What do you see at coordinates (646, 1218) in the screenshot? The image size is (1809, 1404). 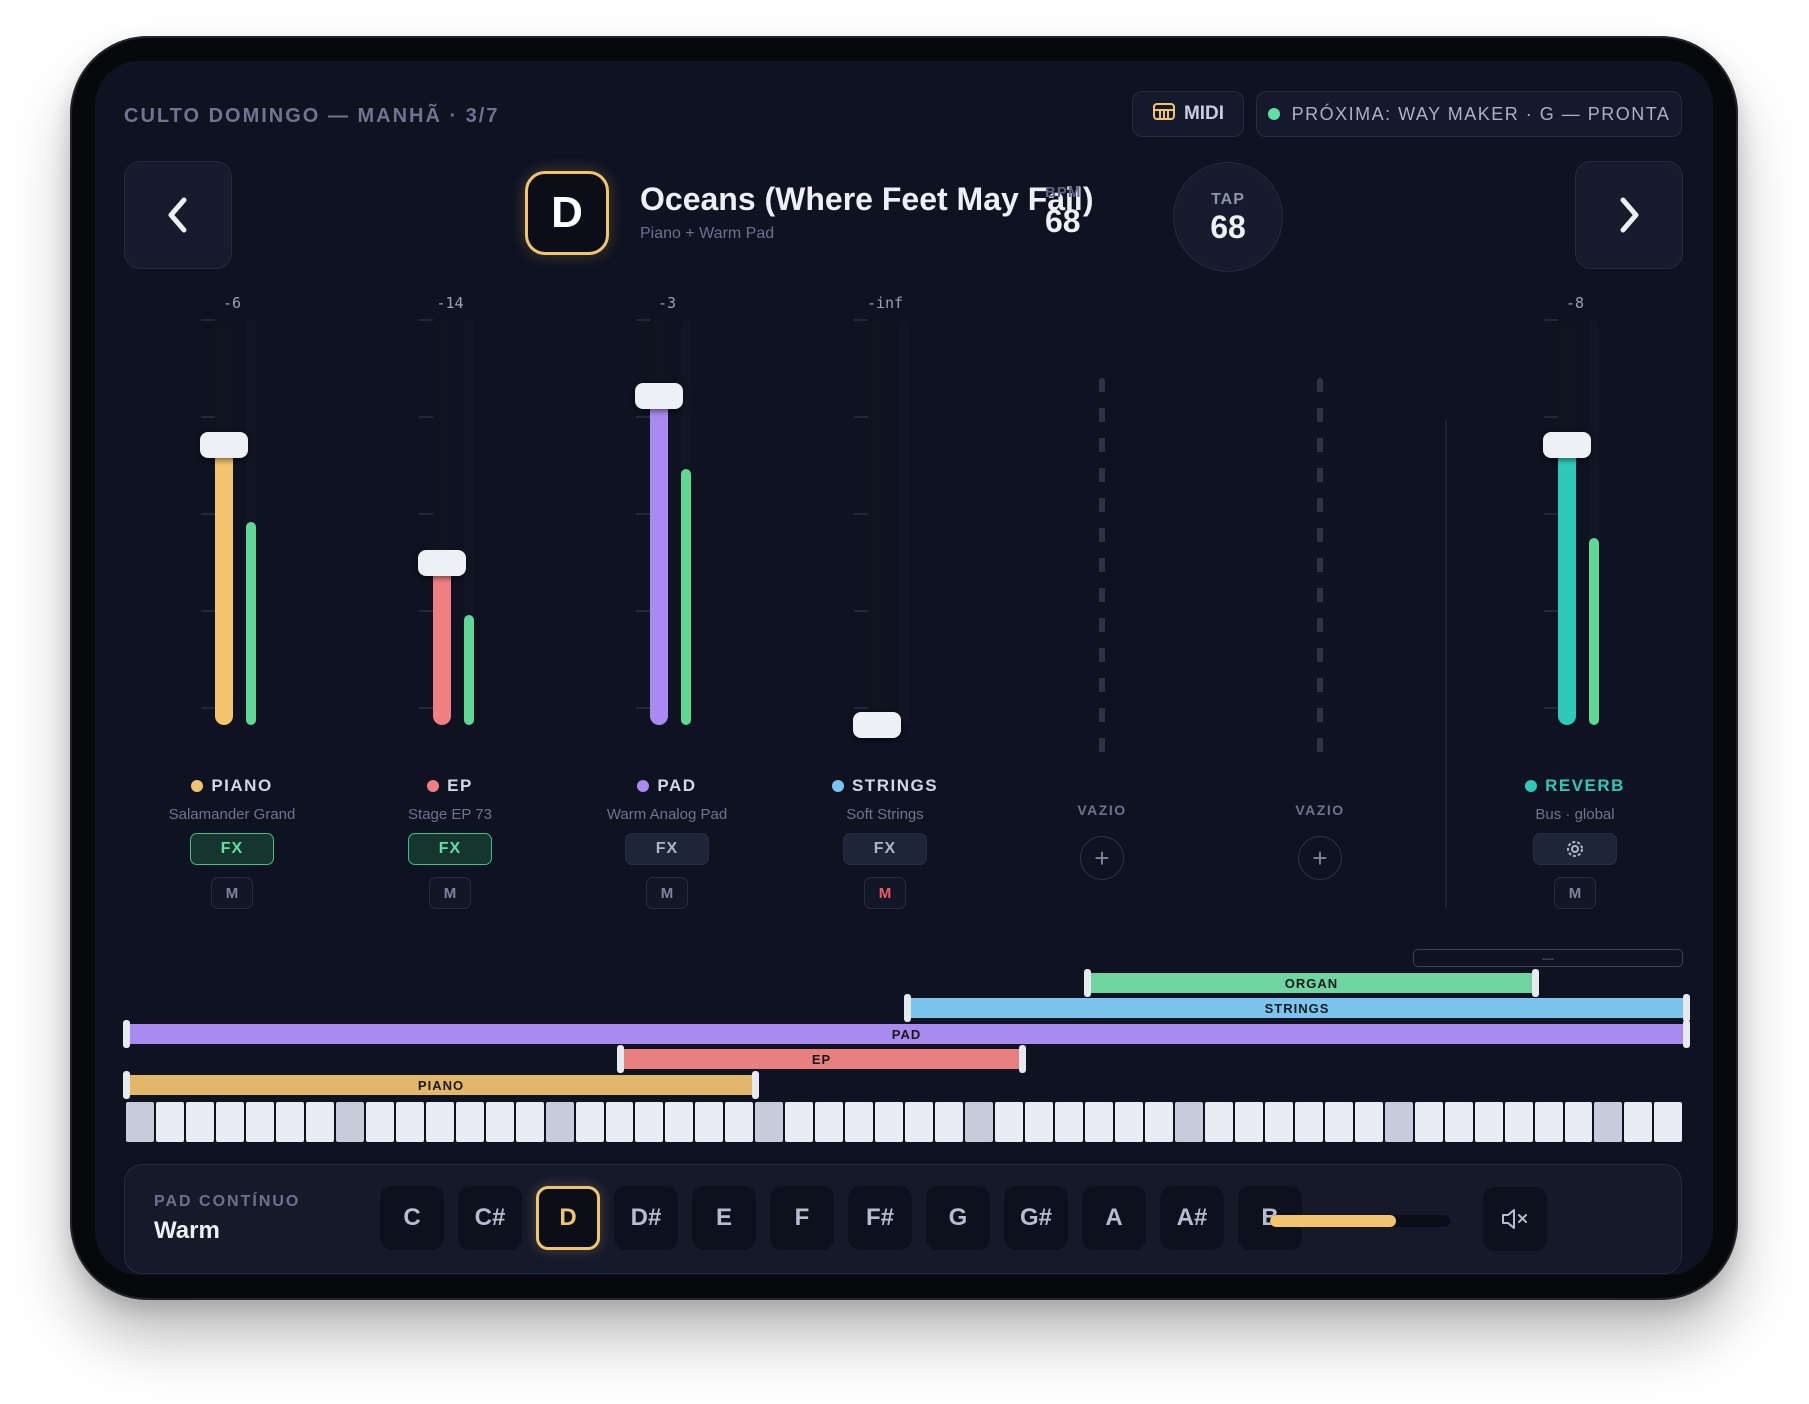 I see `pad-note-button: D#` at bounding box center [646, 1218].